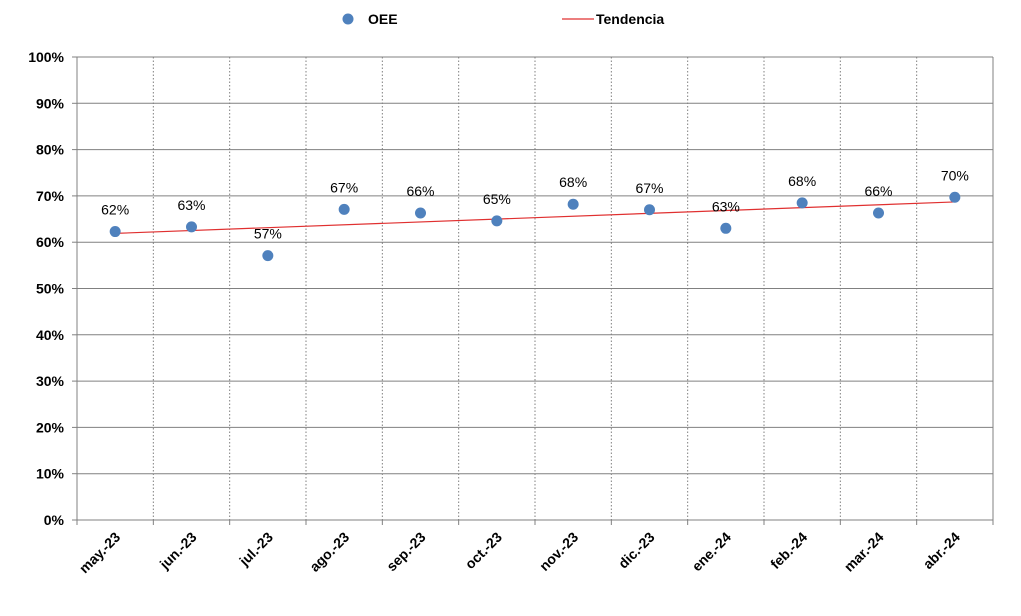  I want to click on data-labels-layer: 62% 63% 57% 67% 66% 65% 68% 67% 63% 68% 66% 70%, so click(535, 204).